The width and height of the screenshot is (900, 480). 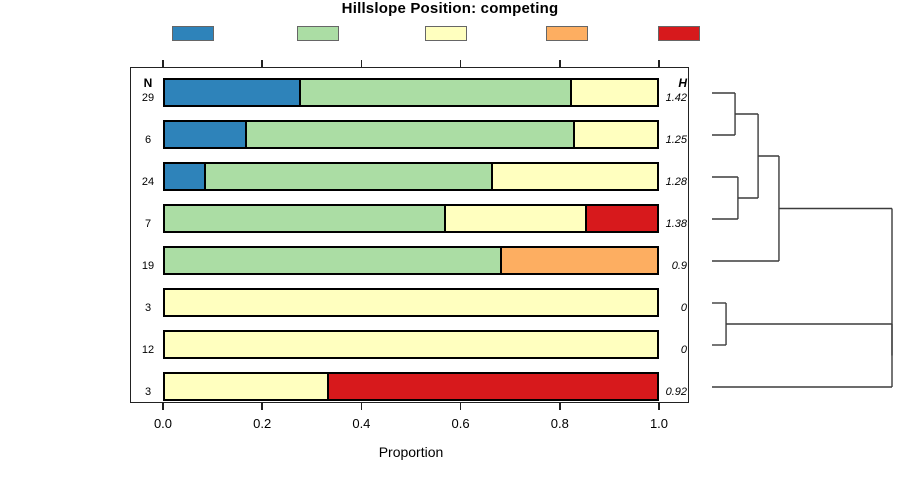 What do you see at coordinates (318, 33) in the screenshot?
I see `legend-swatch-footslope` at bounding box center [318, 33].